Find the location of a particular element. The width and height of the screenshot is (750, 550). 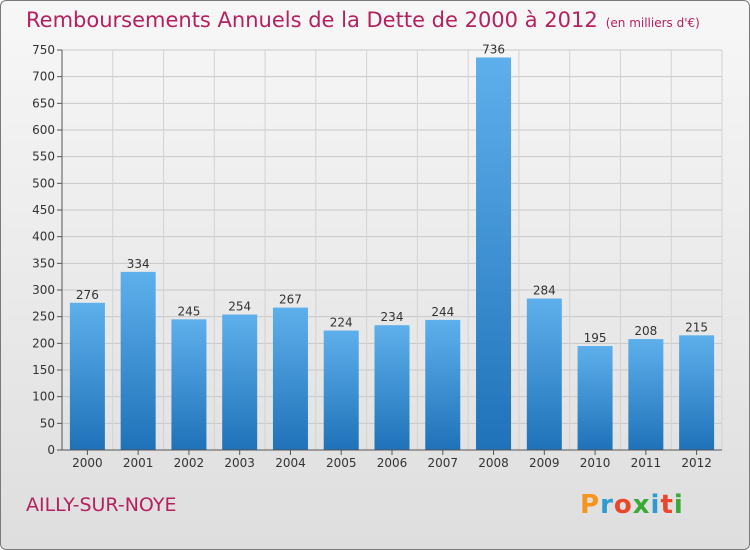

bar-2005 is located at coordinates (341, 390).